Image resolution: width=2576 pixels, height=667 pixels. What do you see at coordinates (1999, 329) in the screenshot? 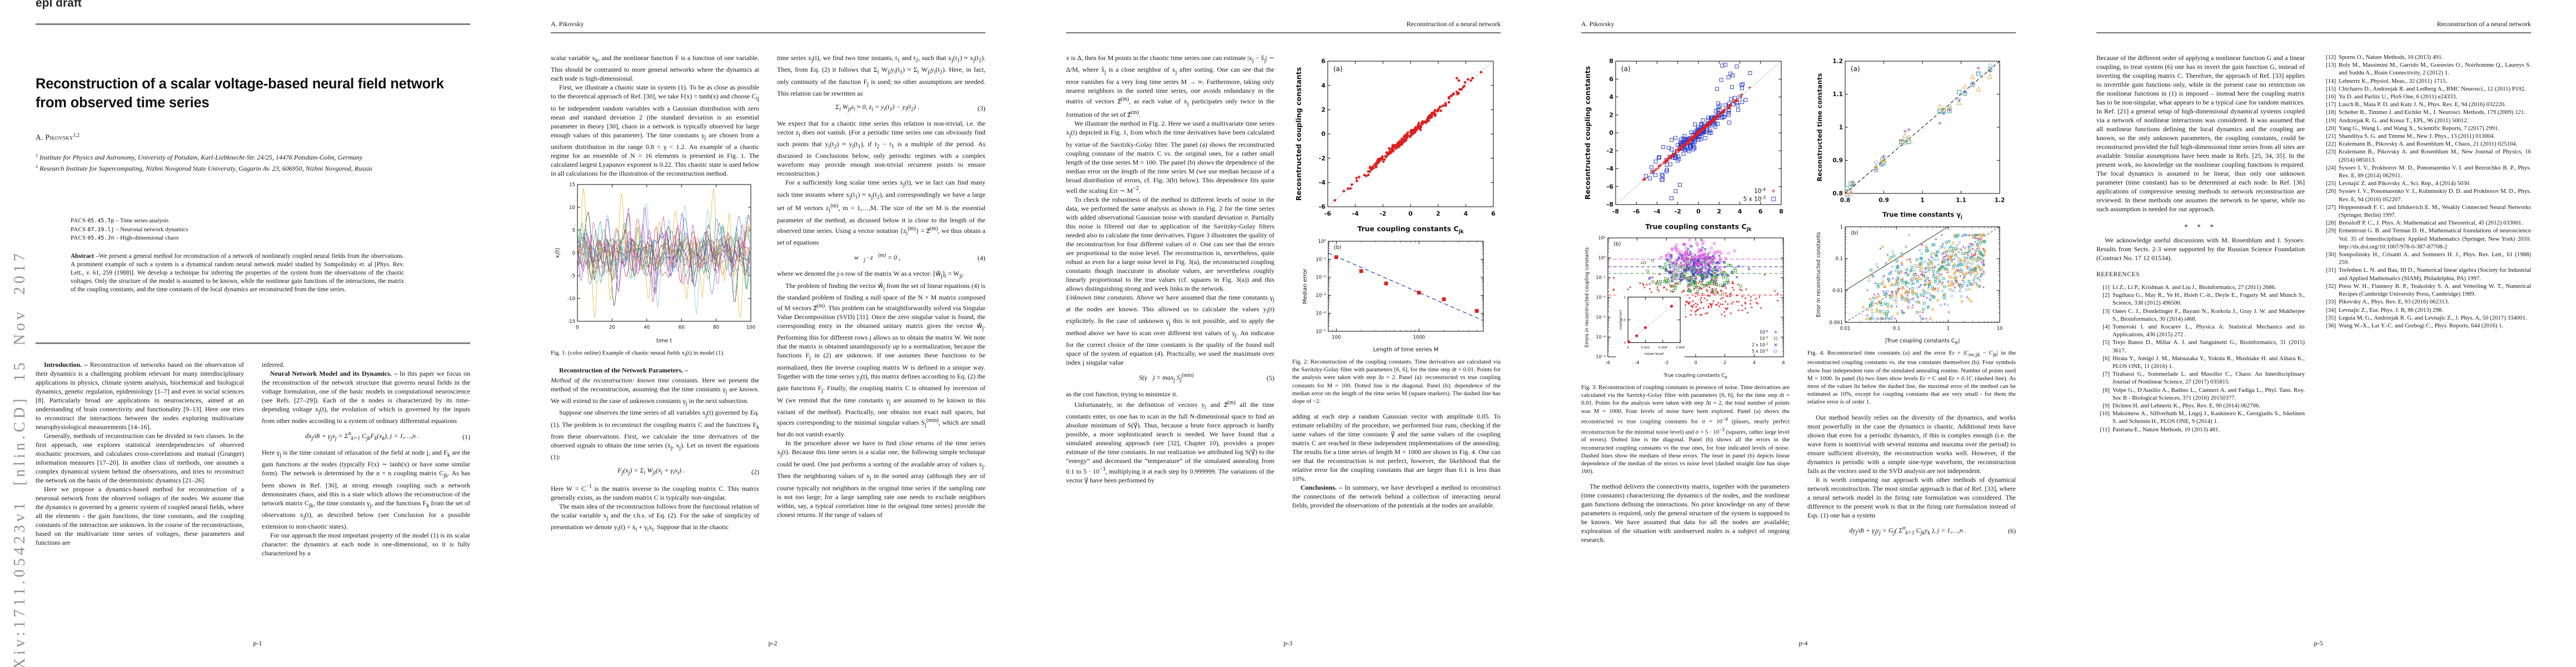
I see `svg-text: 10` at bounding box center [1999, 329].